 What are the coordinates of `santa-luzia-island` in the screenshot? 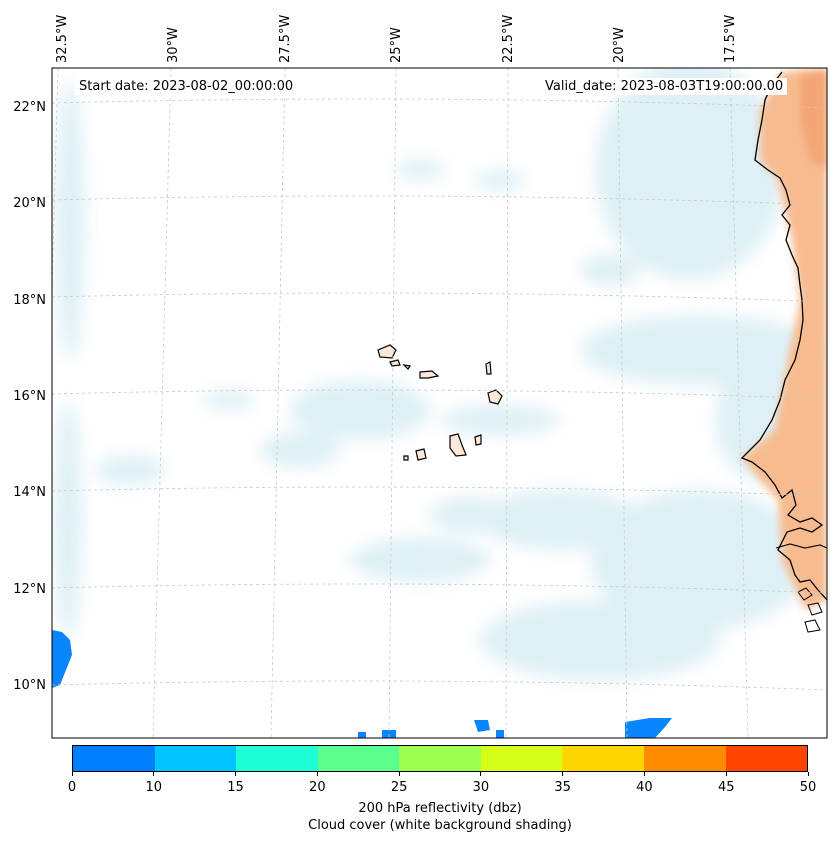 It's located at (407, 367).